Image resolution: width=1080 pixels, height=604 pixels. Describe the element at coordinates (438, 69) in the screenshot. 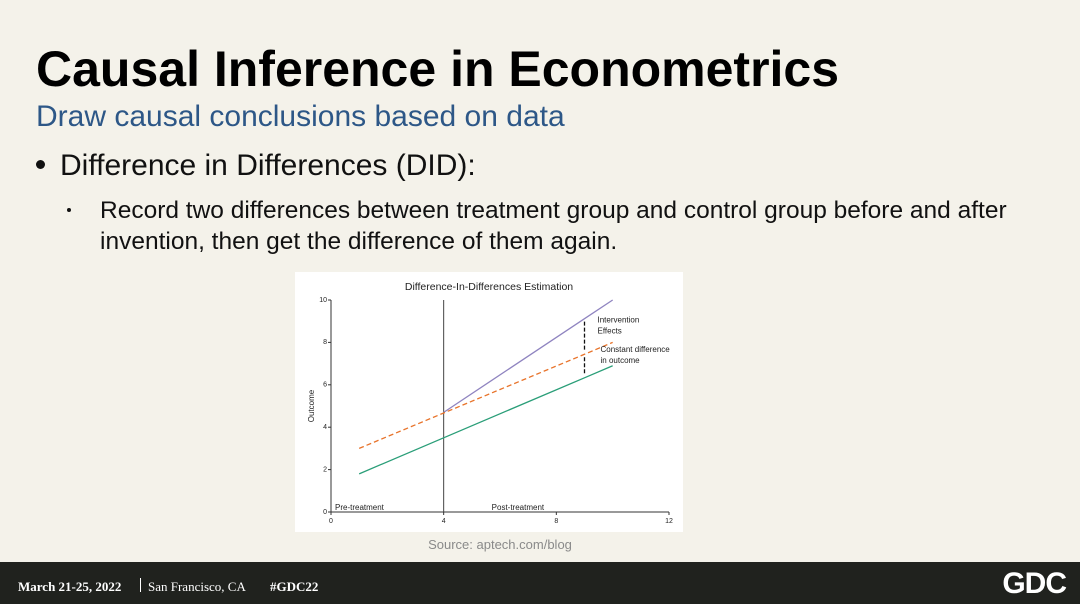

I see `slide-title: Causal Inference in Econometrics` at that location.